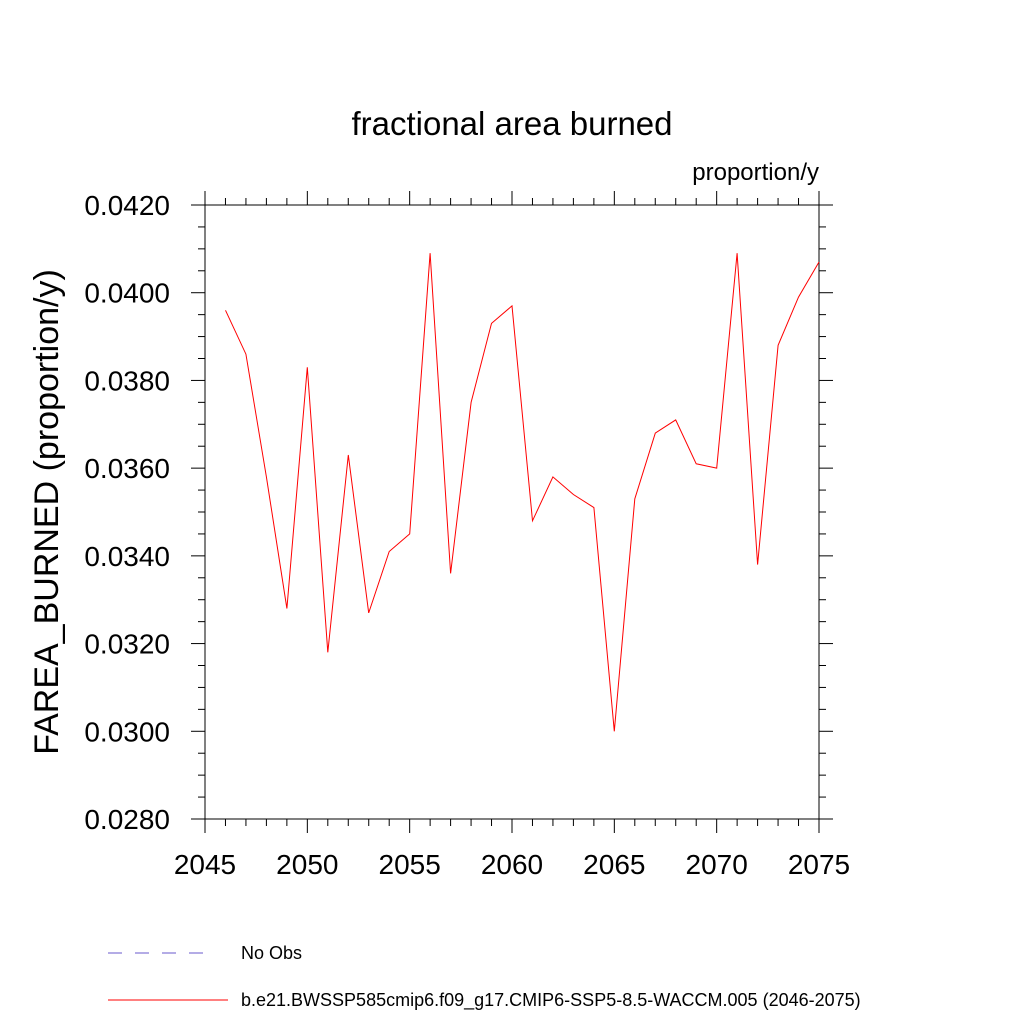 The height and width of the screenshot is (1024, 1024). What do you see at coordinates (307, 864) in the screenshot?
I see `x-tick-label: 2050` at bounding box center [307, 864].